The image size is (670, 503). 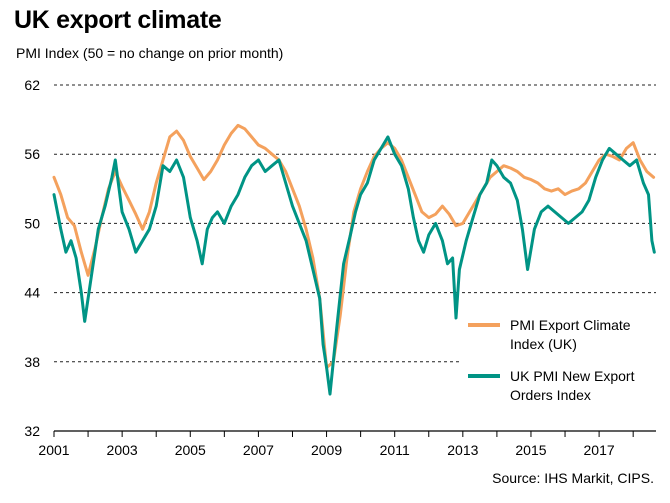 I want to click on y-tick-label: 44, so click(x=32, y=293).